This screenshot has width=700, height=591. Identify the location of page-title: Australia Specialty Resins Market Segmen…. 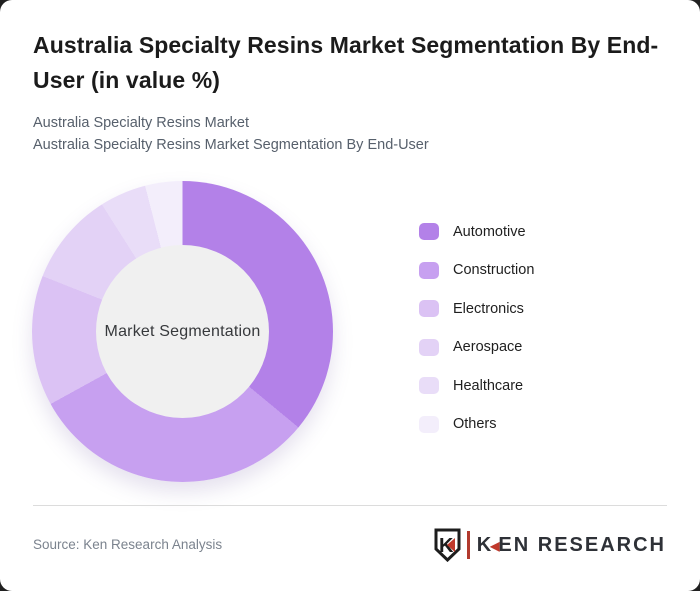
(346, 62).